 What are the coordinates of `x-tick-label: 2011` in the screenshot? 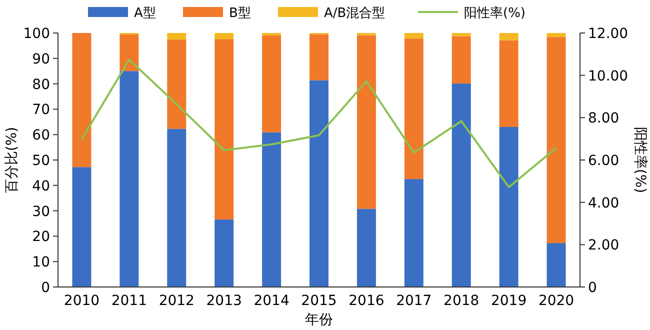 It's located at (129, 301).